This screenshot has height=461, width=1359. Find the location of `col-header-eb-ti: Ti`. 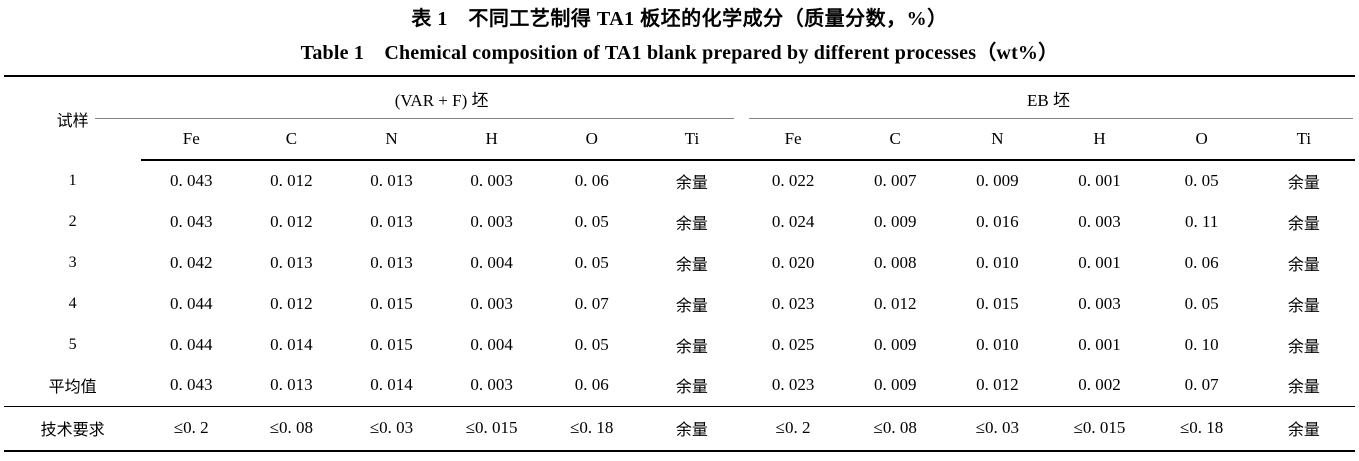

col-header-eb-ti: Ti is located at coordinates (1303, 140).